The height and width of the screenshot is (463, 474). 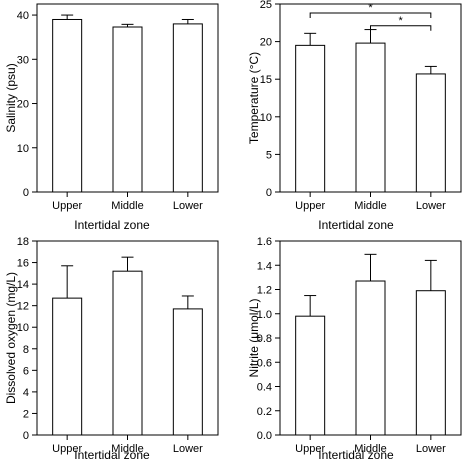 I want to click on y-tick-label: 4, so click(x=26, y=393).